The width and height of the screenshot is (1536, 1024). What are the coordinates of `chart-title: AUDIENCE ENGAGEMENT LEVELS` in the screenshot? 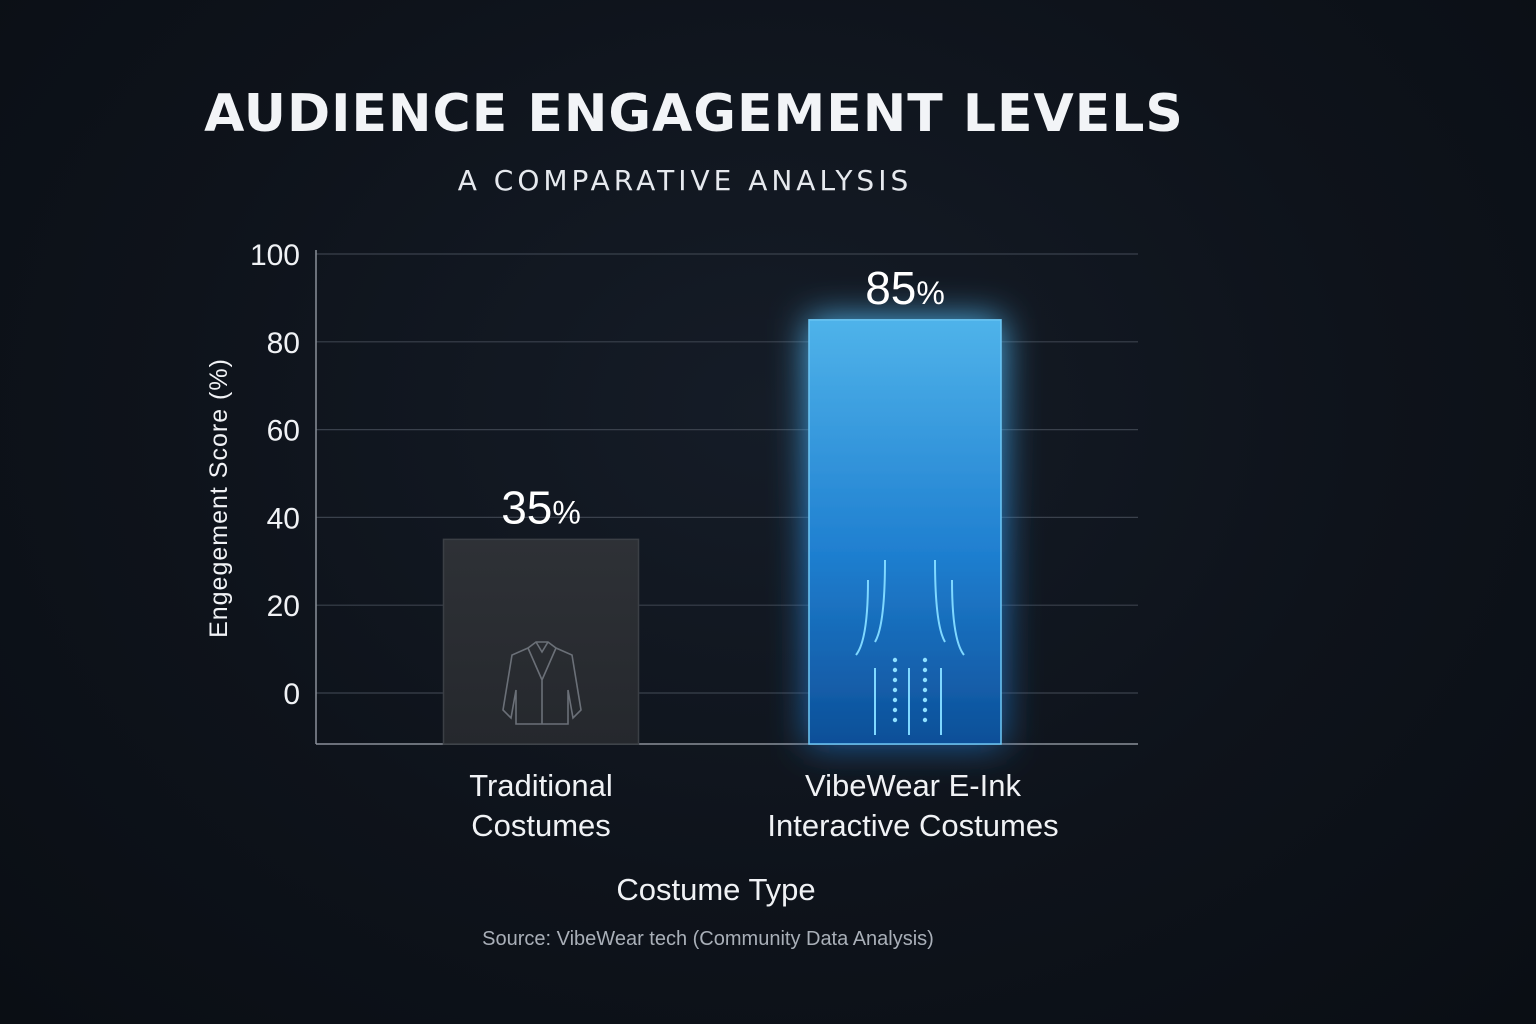 It's located at (694, 114).